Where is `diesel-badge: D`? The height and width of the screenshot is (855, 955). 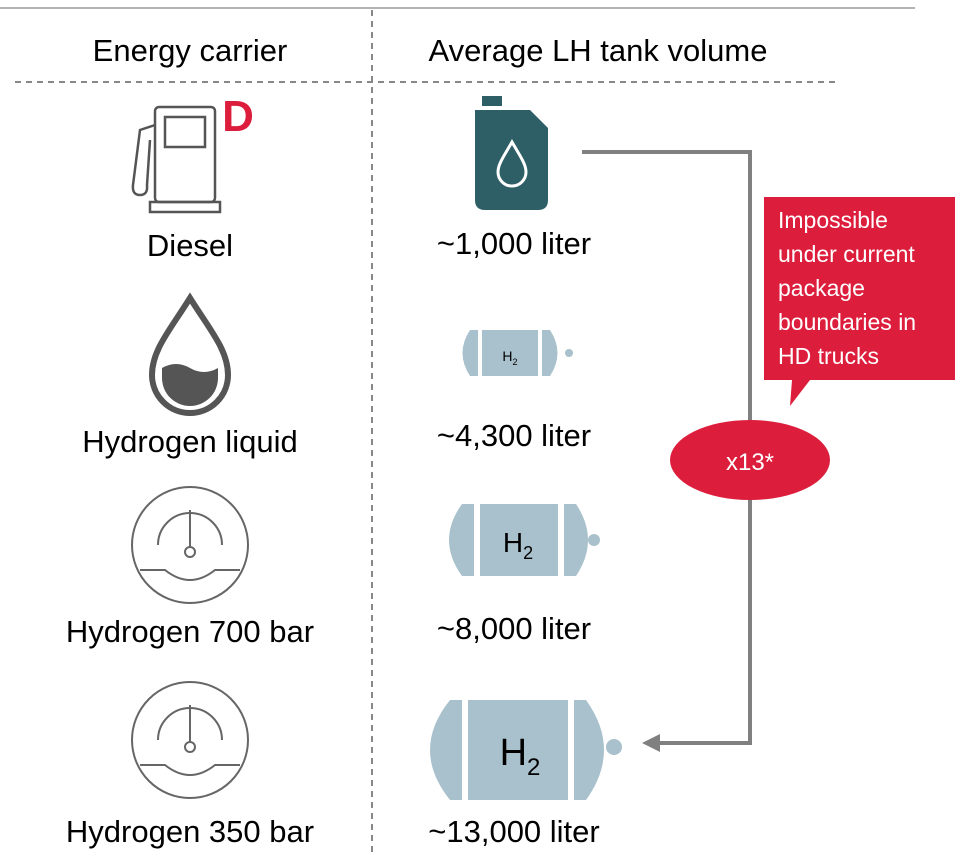
diesel-badge: D is located at coordinates (238, 116).